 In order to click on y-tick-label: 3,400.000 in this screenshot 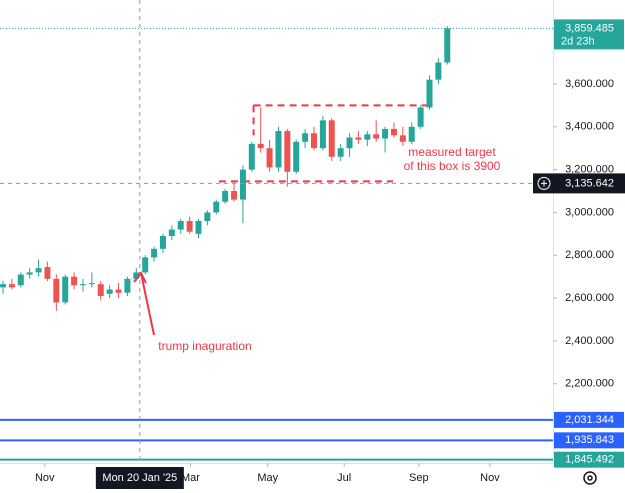, I will do `click(589, 127)`.